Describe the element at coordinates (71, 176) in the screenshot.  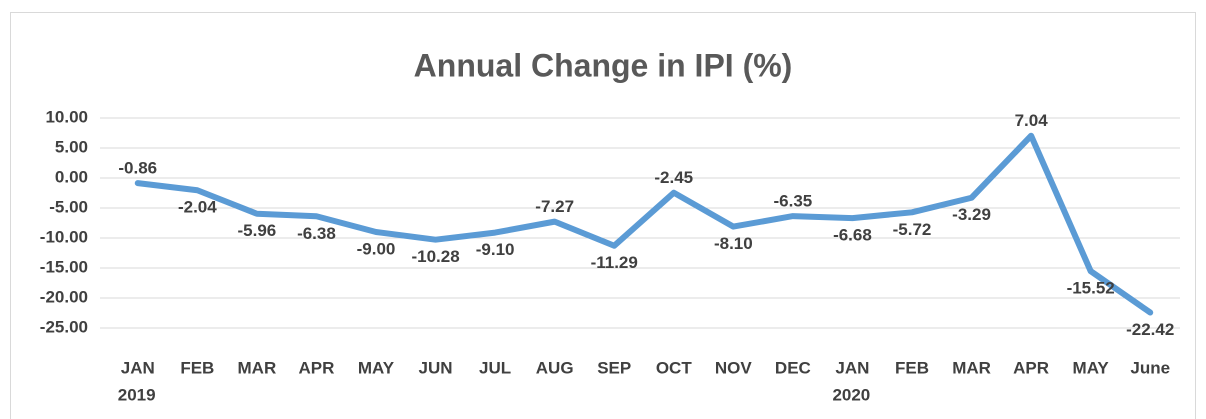
I see `y-tick-label: 0.00` at that location.